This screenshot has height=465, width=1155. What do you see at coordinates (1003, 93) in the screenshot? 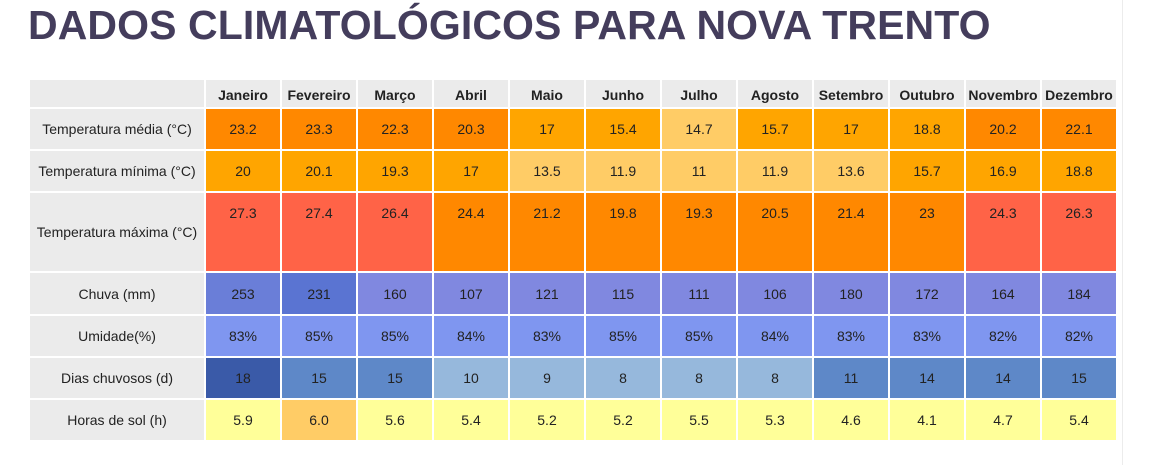
I see `month-header: Novembro` at bounding box center [1003, 93].